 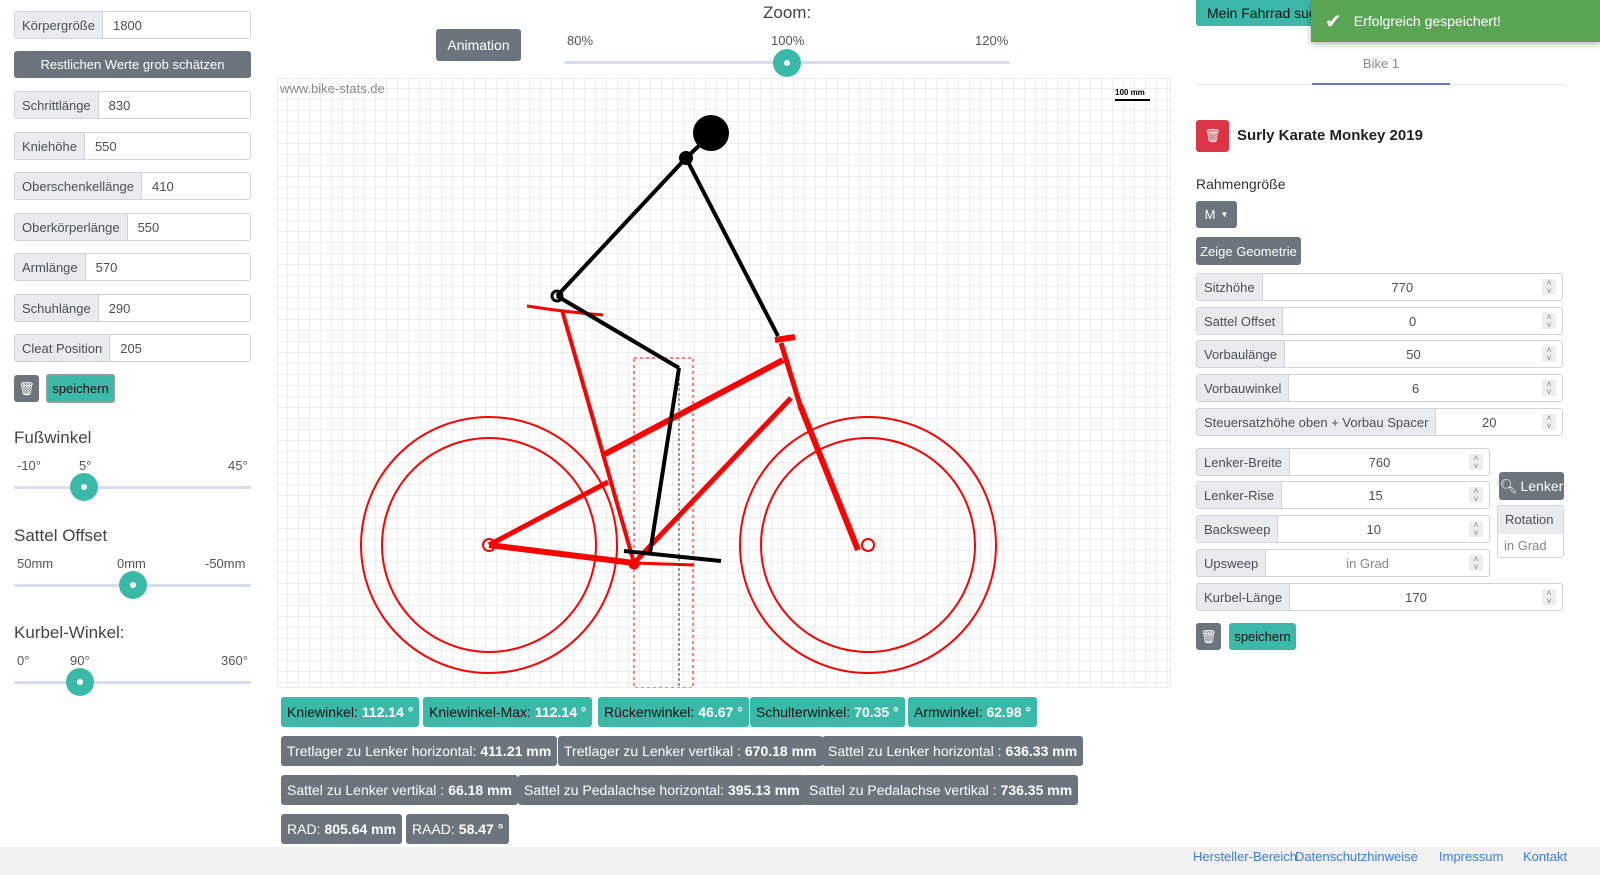 I want to click on bike-field: Kurbel-Länge 170 ˄ ˅, so click(x=1379, y=597).